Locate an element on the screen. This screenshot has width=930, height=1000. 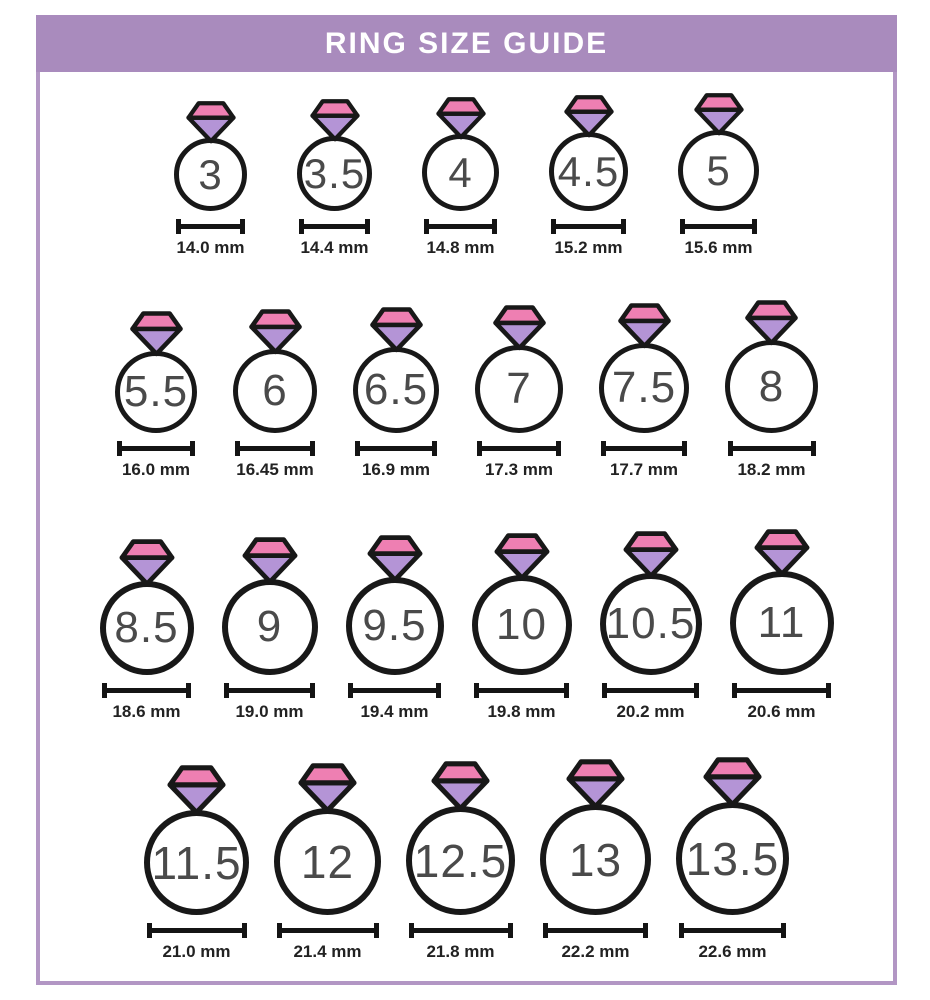
ring-size-label: 13.5 is located at coordinates (732, 858).